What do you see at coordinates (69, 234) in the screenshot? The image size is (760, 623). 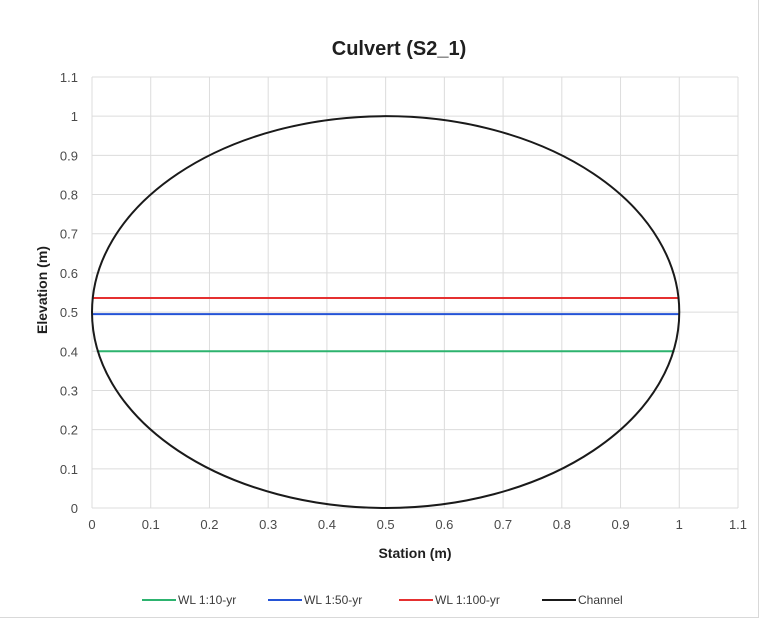 I see `y-tick-label: 0.7` at bounding box center [69, 234].